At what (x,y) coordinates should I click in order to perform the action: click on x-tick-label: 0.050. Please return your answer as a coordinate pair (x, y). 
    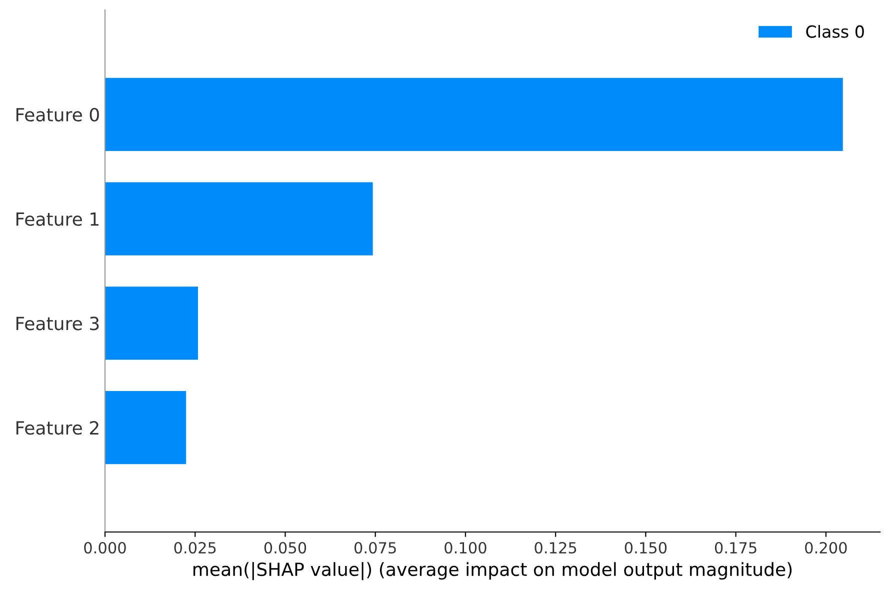
    Looking at the image, I should click on (285, 548).